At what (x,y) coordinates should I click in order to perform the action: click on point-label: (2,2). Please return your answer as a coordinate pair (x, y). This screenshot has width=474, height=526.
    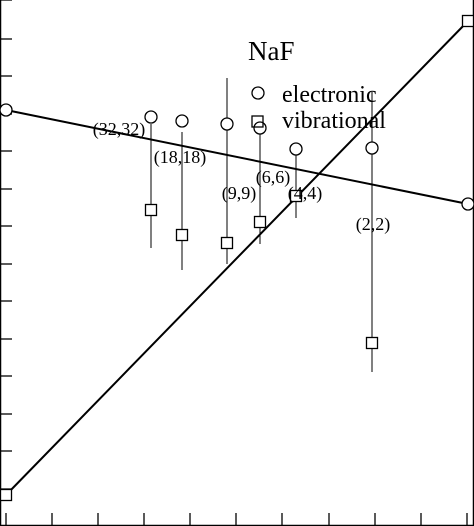
    Looking at the image, I should click on (373, 224).